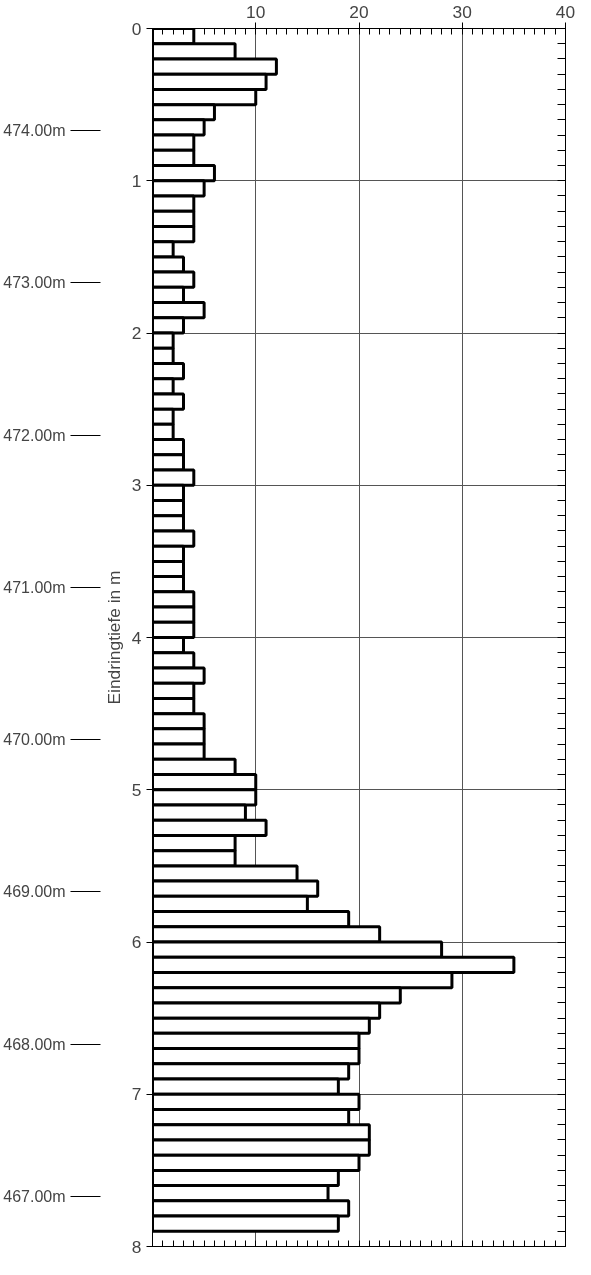  What do you see at coordinates (136, 789) in the screenshot?
I see `y-tick-label: 5` at bounding box center [136, 789].